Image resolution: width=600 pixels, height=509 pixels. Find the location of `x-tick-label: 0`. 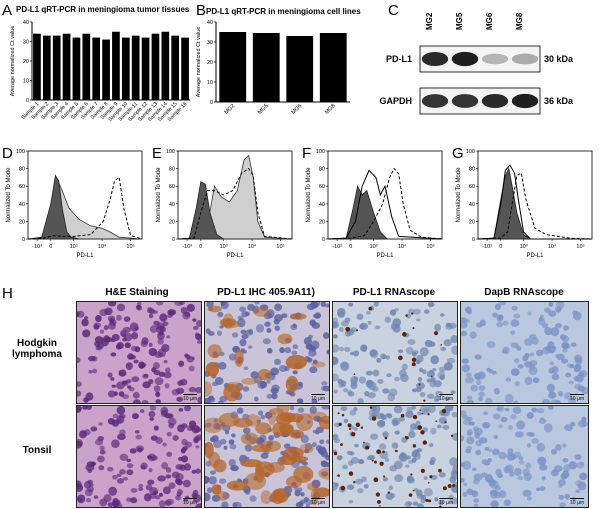

x-tick-label: 0 is located at coordinates (200, 247).